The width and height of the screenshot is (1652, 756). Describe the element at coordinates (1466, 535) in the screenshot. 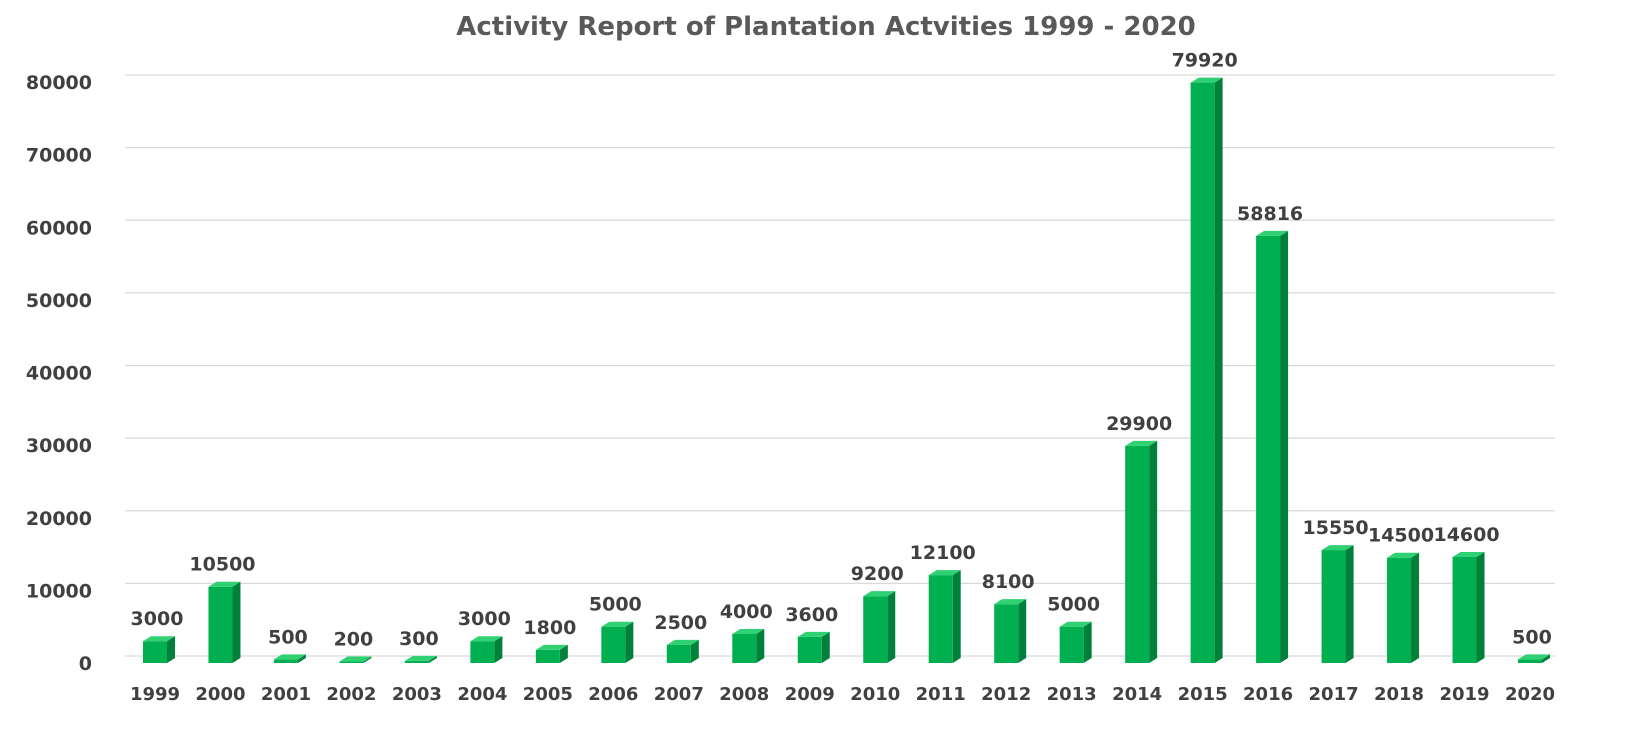

I see `data-label: 14600` at that location.